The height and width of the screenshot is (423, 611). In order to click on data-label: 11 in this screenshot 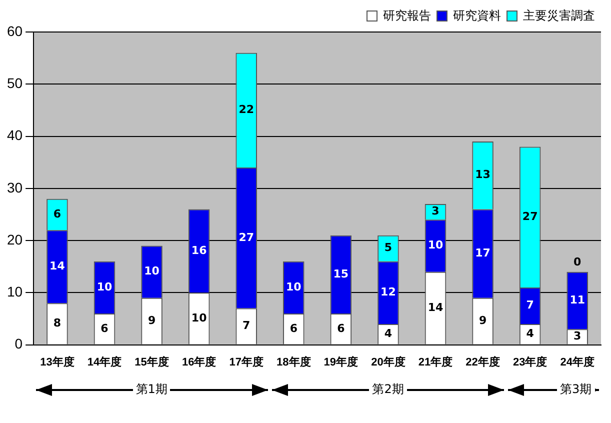, I will do `click(578, 299)`.